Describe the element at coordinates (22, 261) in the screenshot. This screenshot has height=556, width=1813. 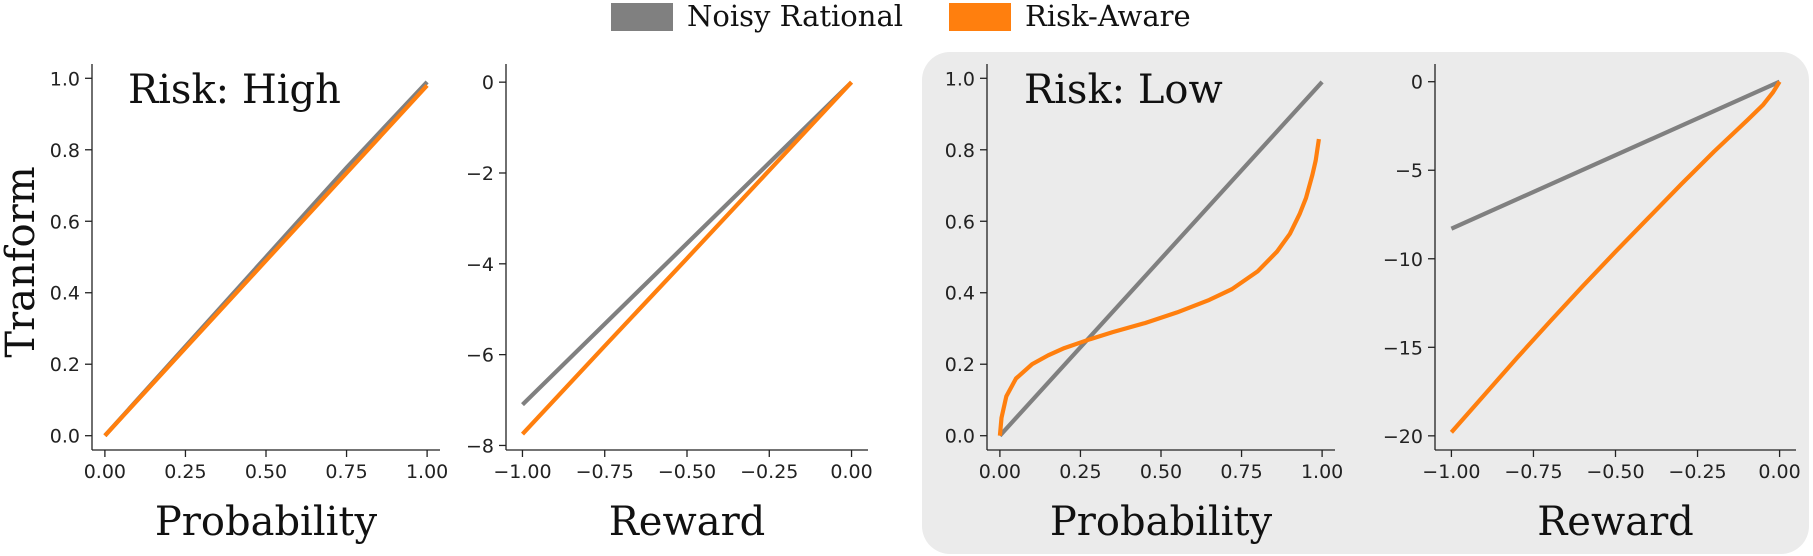
I see `y-axis-title: Tranform` at that location.